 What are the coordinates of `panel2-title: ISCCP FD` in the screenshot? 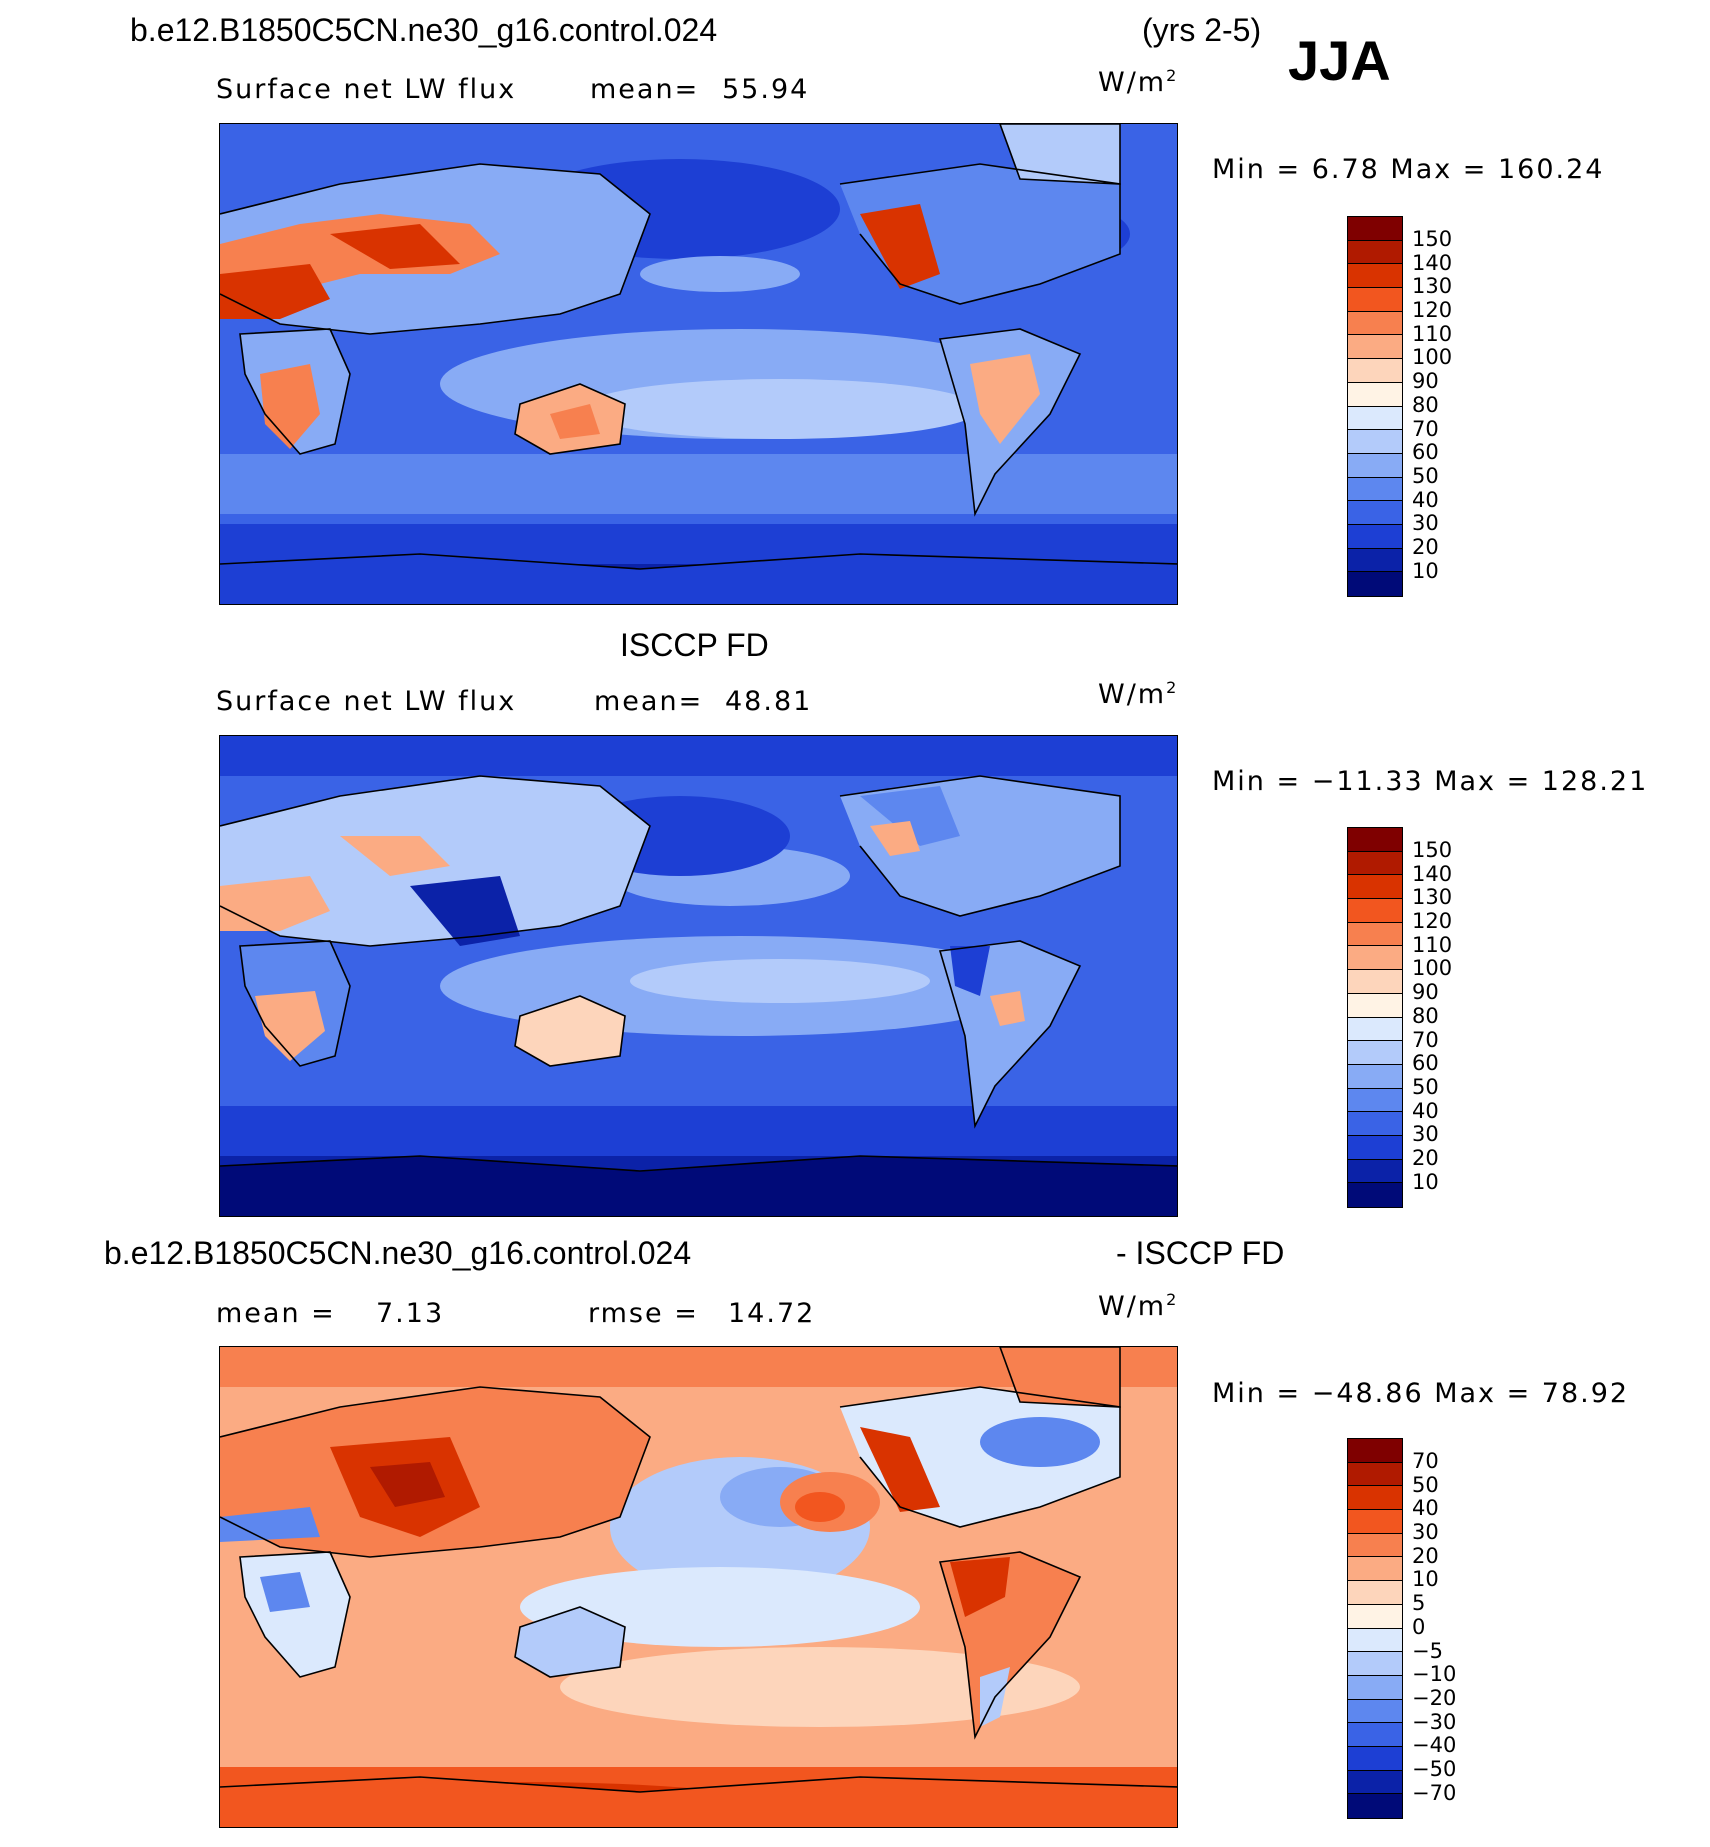 It's located at (694, 645).